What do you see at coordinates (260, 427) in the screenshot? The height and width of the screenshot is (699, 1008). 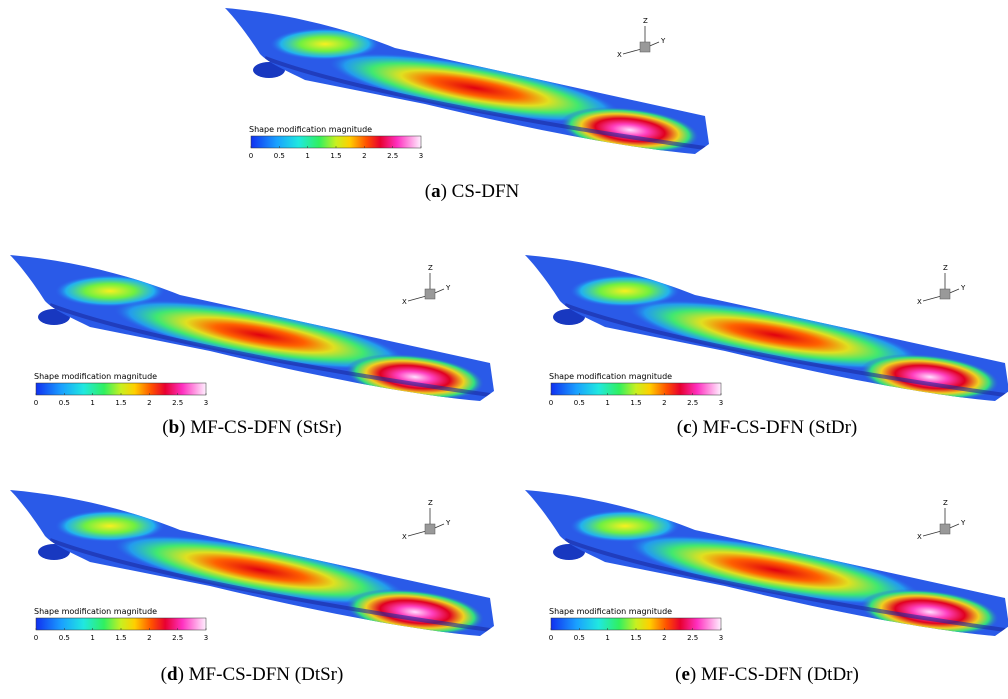 I see `caption-text: ) MF-CS-DFN (StSr)` at bounding box center [260, 427].